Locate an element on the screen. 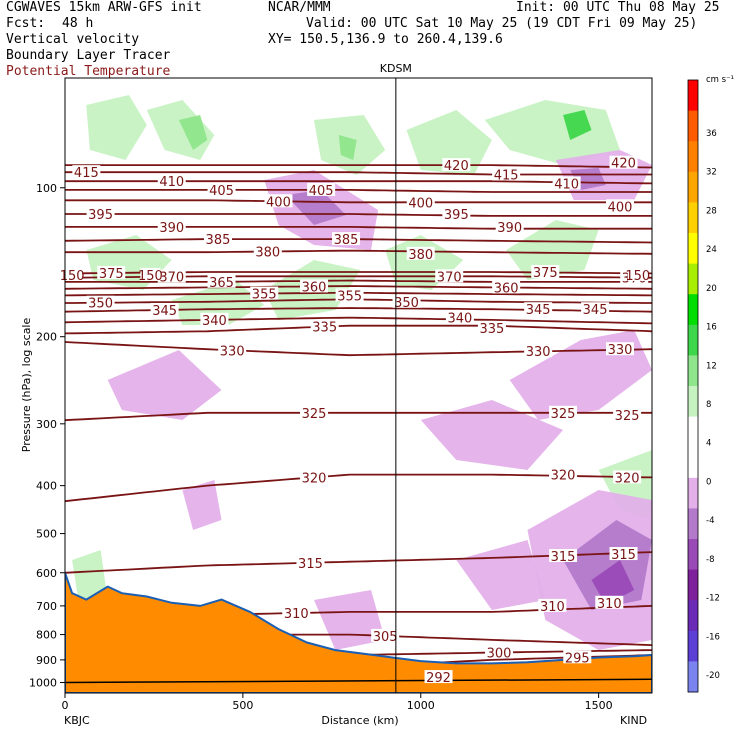  colorbar-label: 20 is located at coordinates (711, 289).